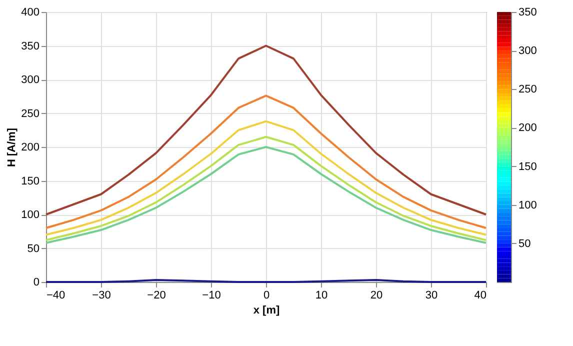  Describe the element at coordinates (36, 282) in the screenshot. I see `y-tick-label: 0` at that location.